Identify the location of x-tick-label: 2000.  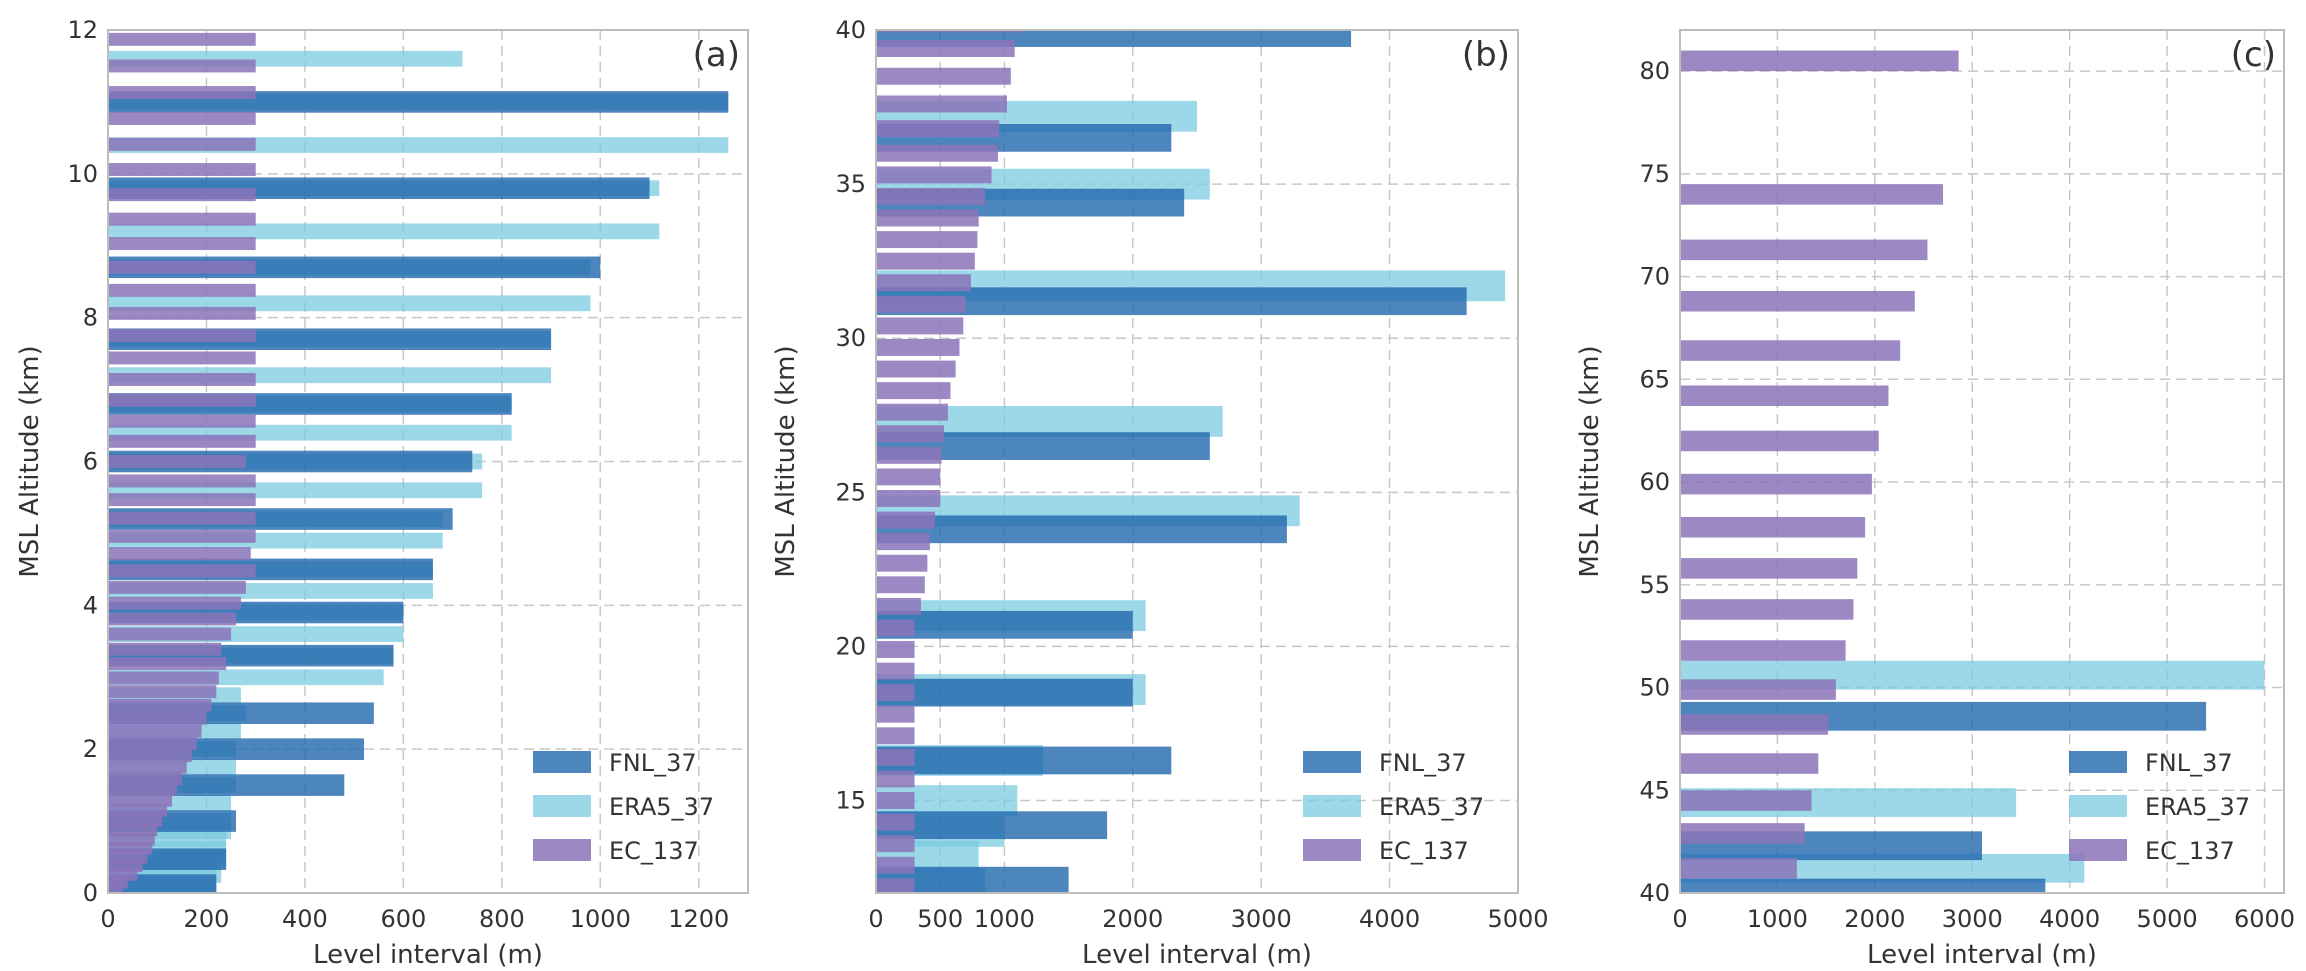
(1132, 919).